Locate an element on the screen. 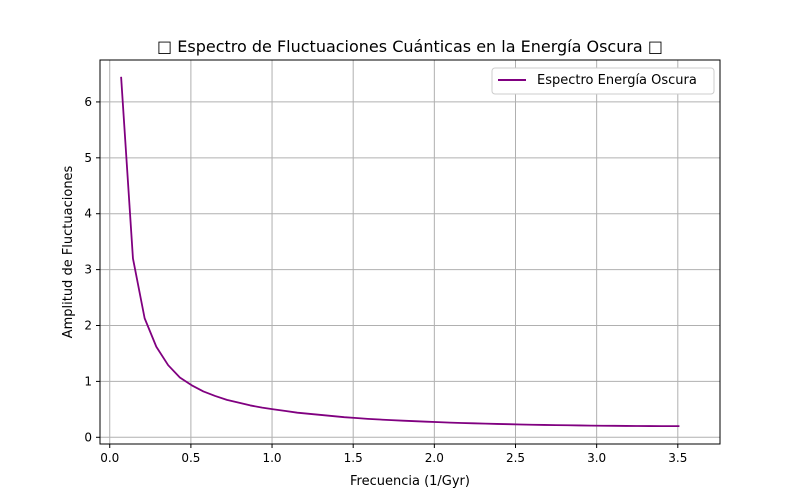  legend-label: Espectro Energía Oscura is located at coordinates (617, 80).